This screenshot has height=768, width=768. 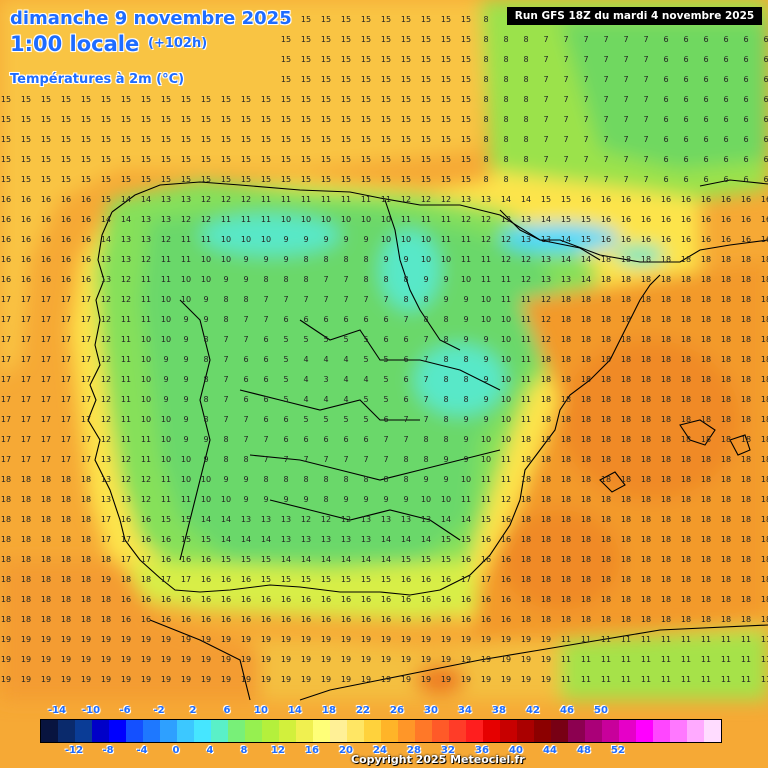 I want to click on legend-label: 46, so click(x=567, y=710).